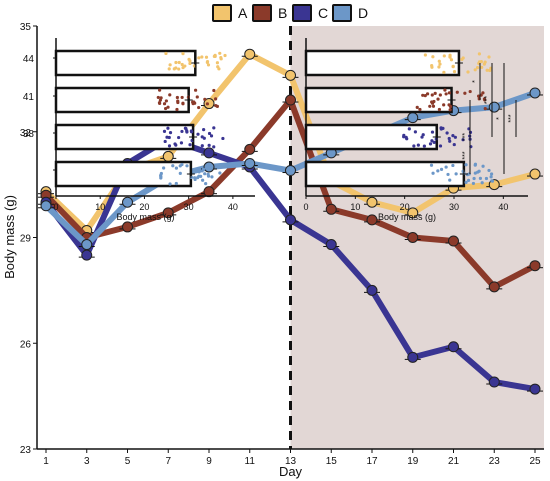 This screenshot has height=481, width=550. What do you see at coordinates (233, 207) in the screenshot?
I see `inset-x-tick-label: 40` at bounding box center [233, 207].